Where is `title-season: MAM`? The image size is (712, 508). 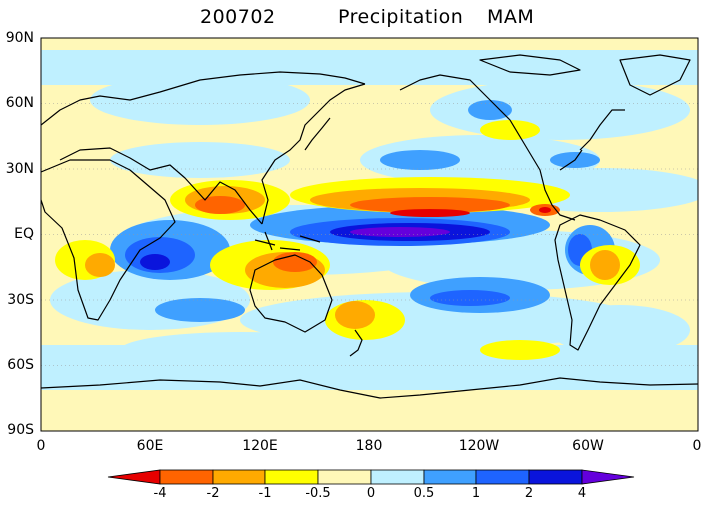
title-season: MAM is located at coordinates (511, 17).